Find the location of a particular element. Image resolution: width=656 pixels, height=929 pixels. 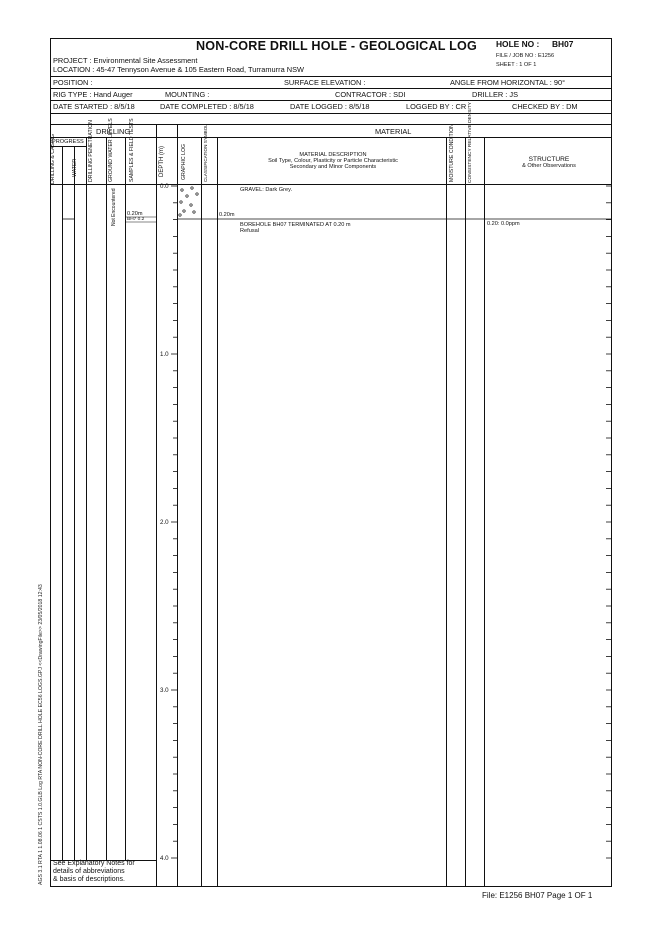

depth-label: 1.0 is located at coordinates (164, 354).